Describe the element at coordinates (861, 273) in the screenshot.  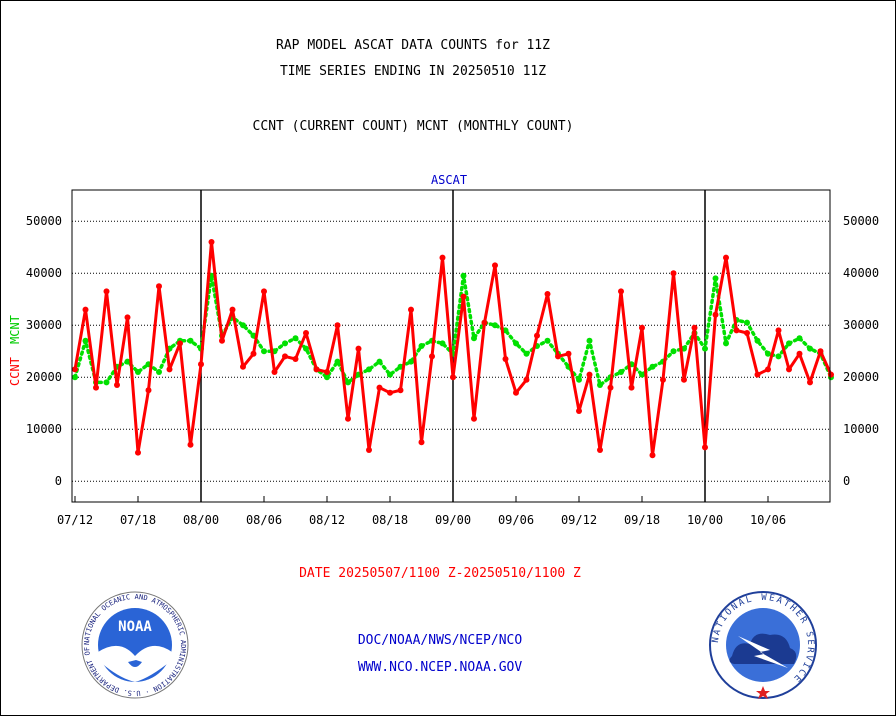
I see `y-tick-label-right: 40000` at that location.